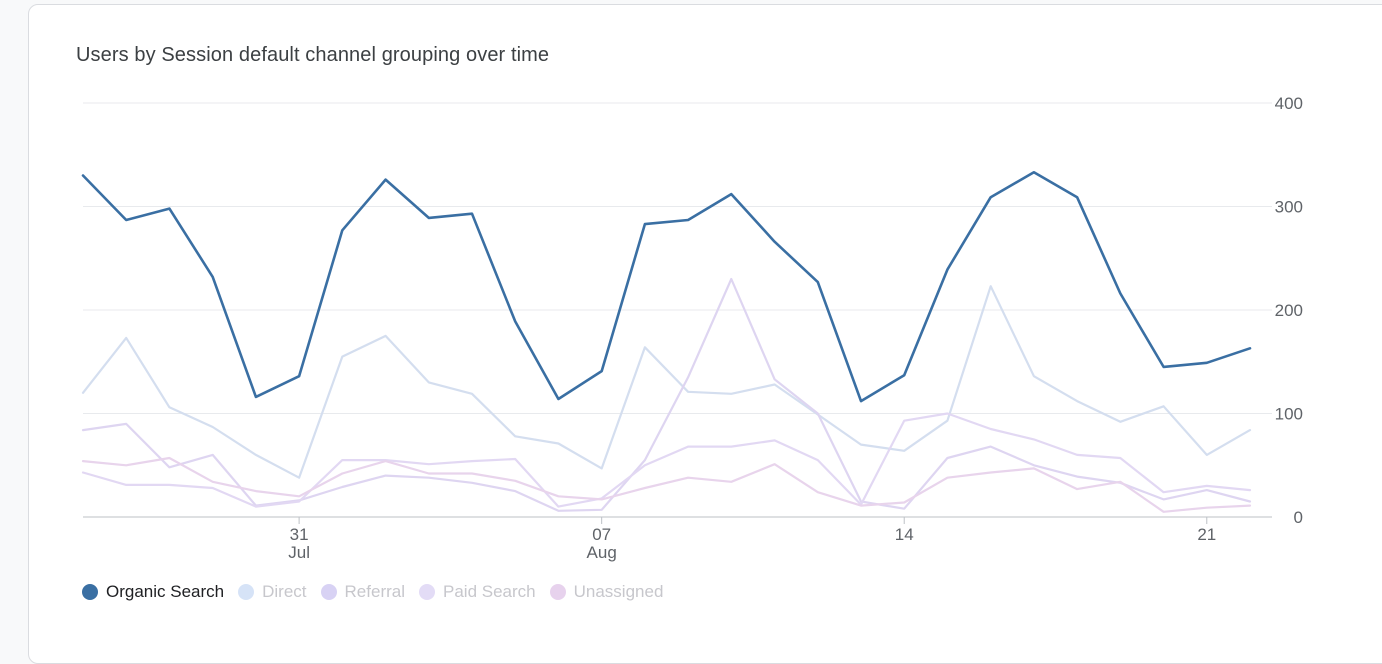  I want to click on x-tick-label: 07, so click(601, 534).